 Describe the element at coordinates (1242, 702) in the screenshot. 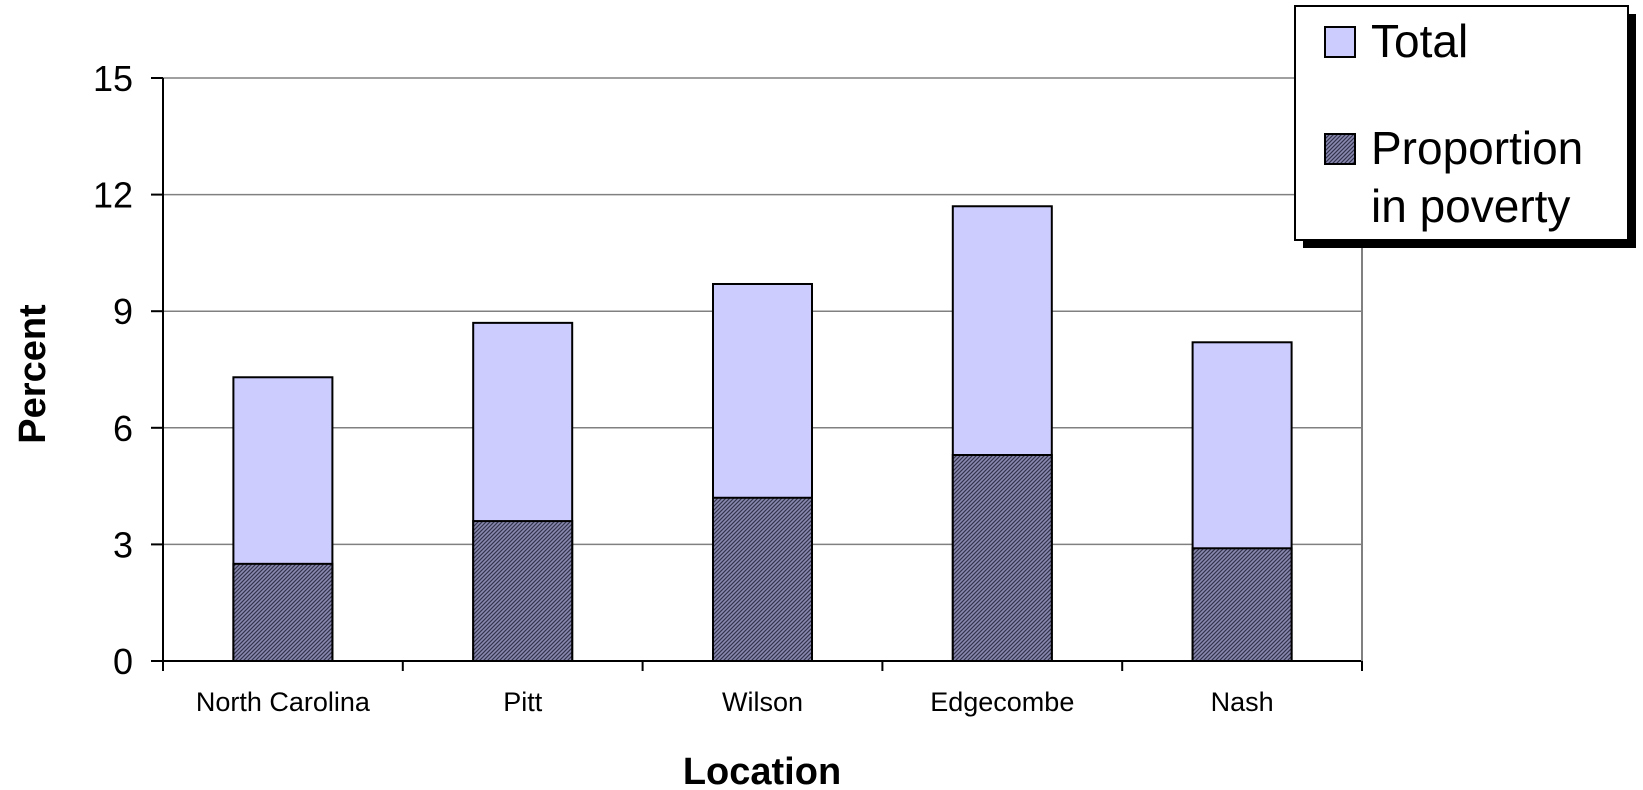

I see `x-tick-label: Nash` at that location.